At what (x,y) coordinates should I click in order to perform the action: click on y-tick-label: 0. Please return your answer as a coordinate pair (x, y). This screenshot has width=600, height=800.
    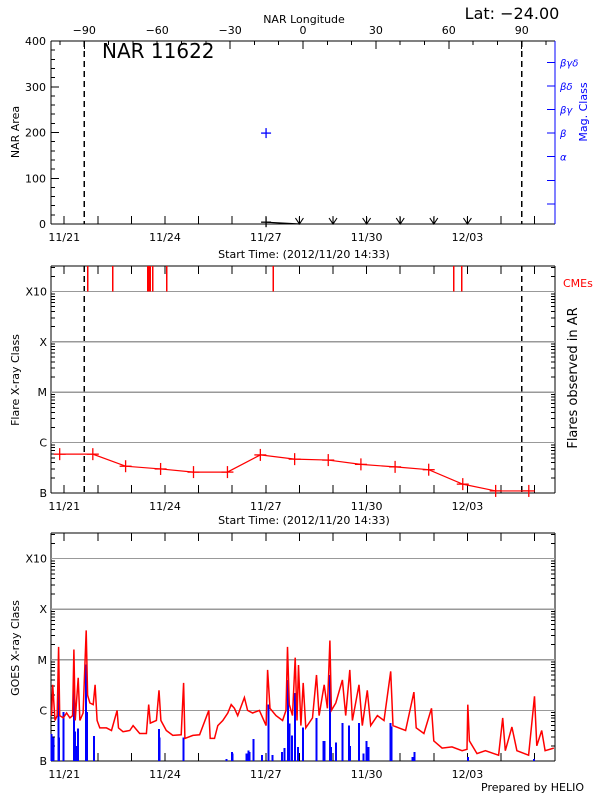
    Looking at the image, I should click on (42, 224).